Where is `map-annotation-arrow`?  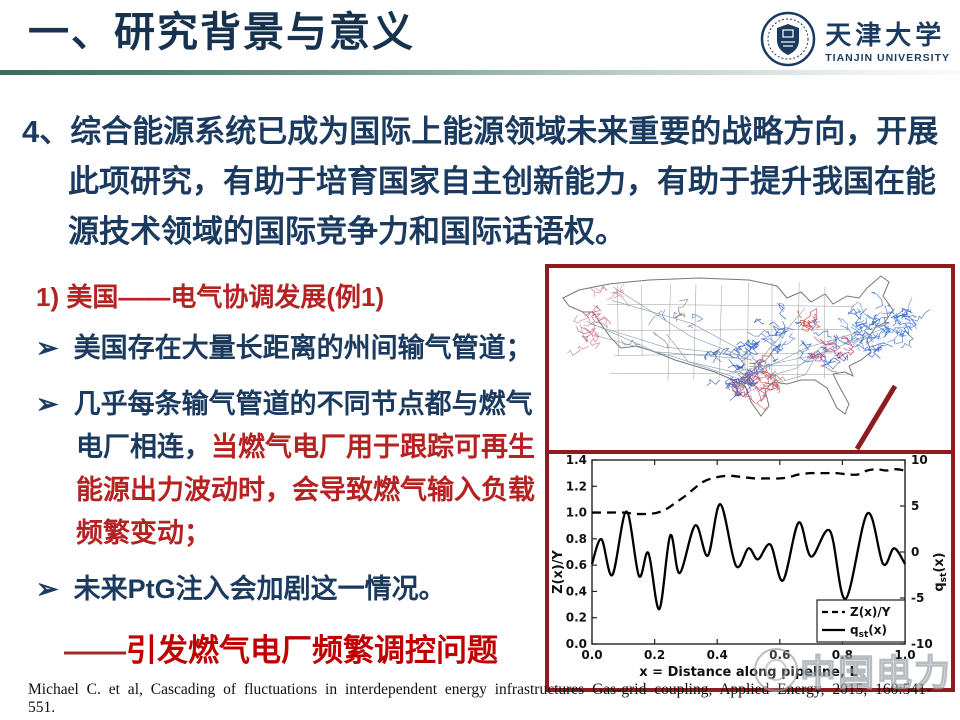 map-annotation-arrow is located at coordinates (876, 417).